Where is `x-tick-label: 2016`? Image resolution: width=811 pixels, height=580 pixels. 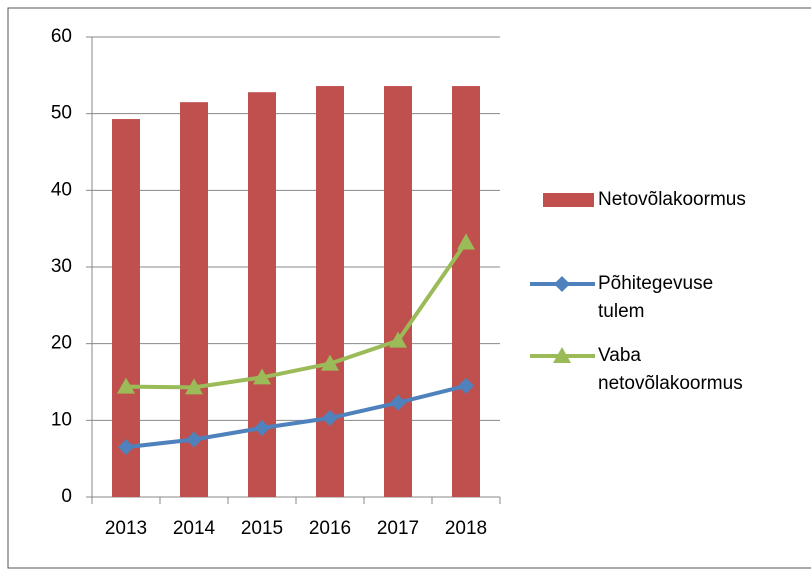 x-tick-label: 2016 is located at coordinates (330, 528).